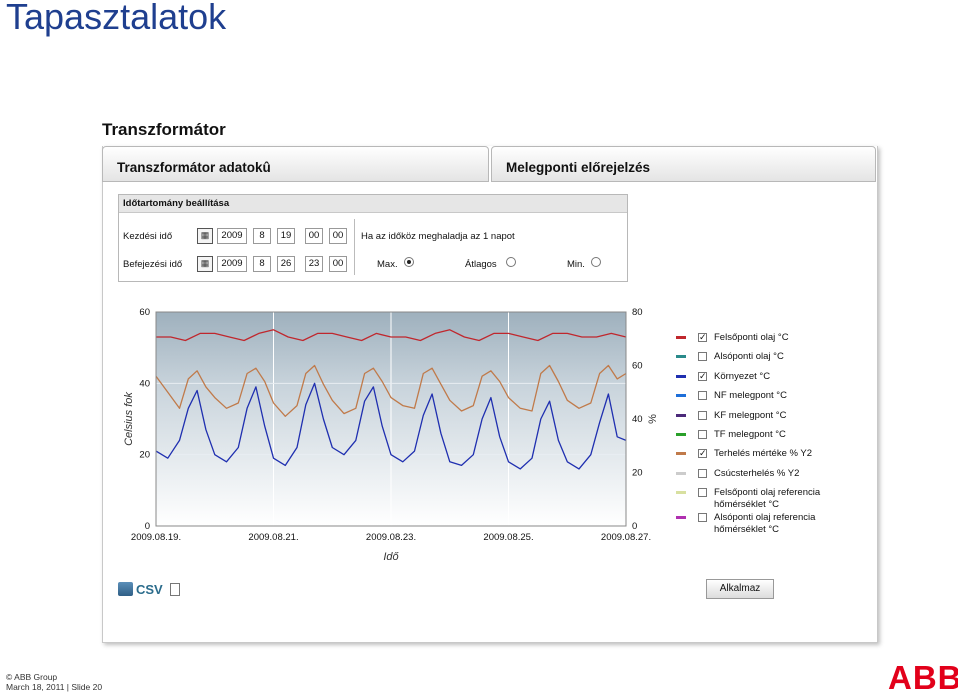 The height and width of the screenshot is (694, 960). I want to click on start-year-field: 2009, so click(232, 236).